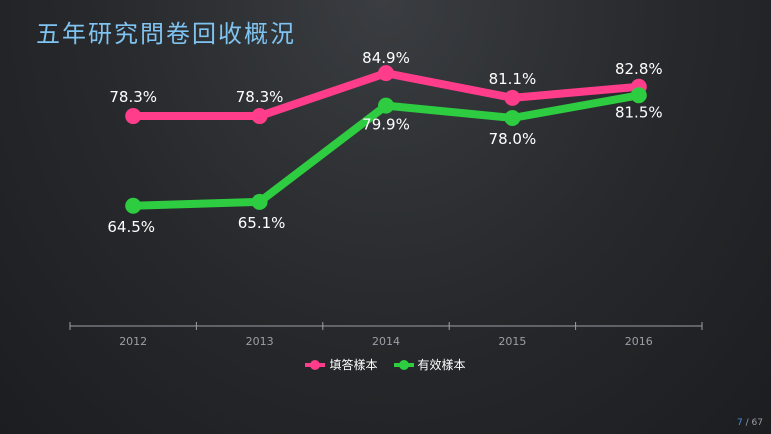  I want to click on legend-label-valid: 有效樣本, so click(441, 365).